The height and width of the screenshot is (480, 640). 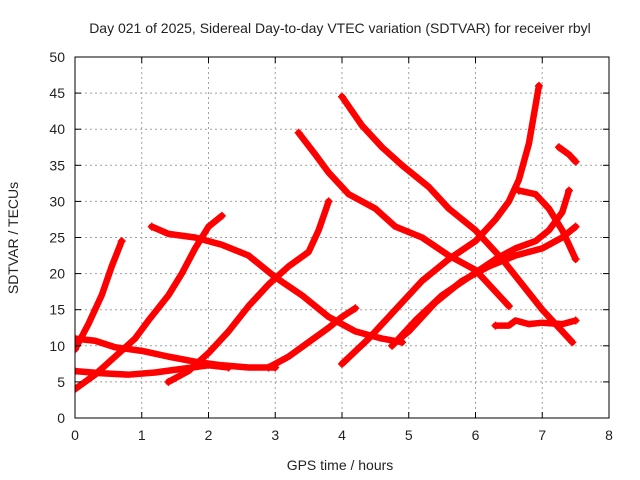 I want to click on y-tick-label: 20, so click(x=57, y=274).